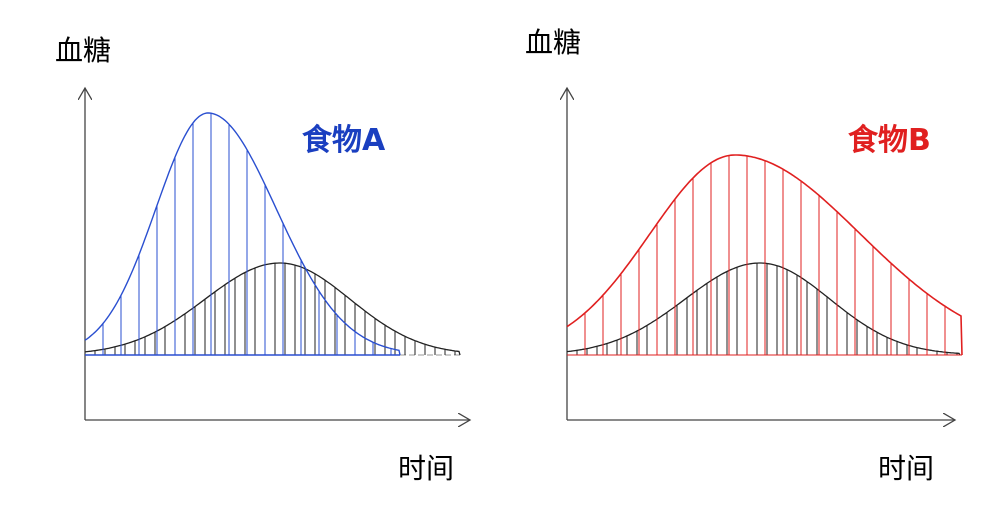 The height and width of the screenshot is (521, 1000). What do you see at coordinates (889, 140) in the screenshot?
I see `food-label: 食物B` at bounding box center [889, 140].